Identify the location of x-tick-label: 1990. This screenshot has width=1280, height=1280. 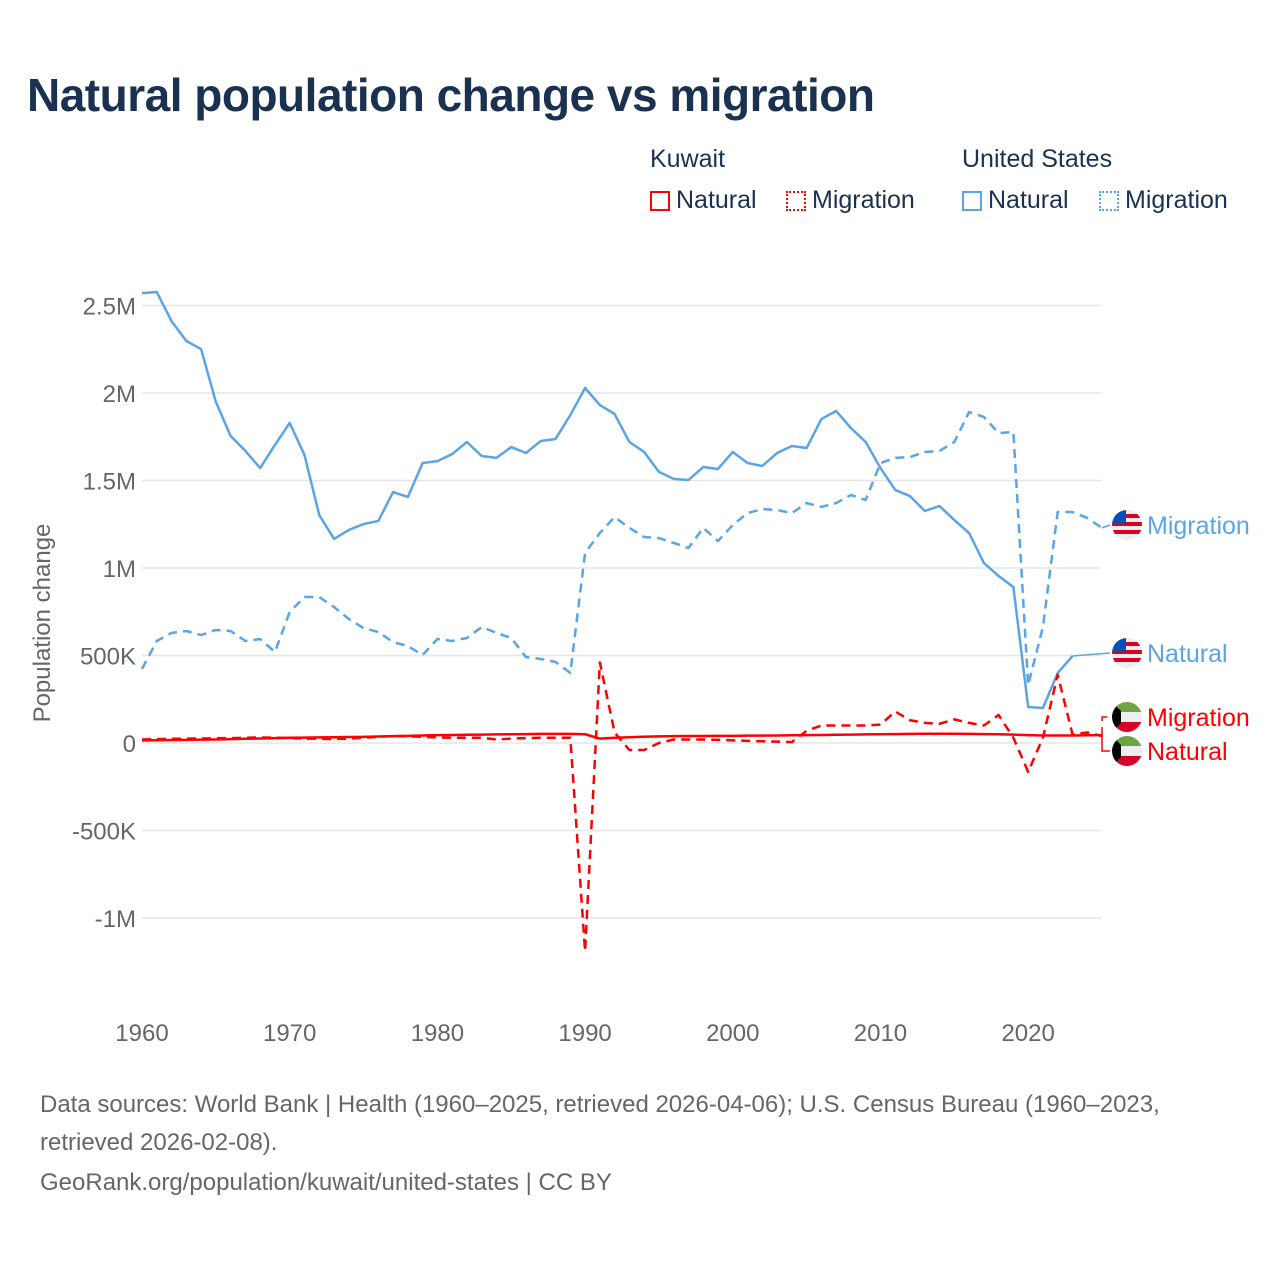
(584, 1033).